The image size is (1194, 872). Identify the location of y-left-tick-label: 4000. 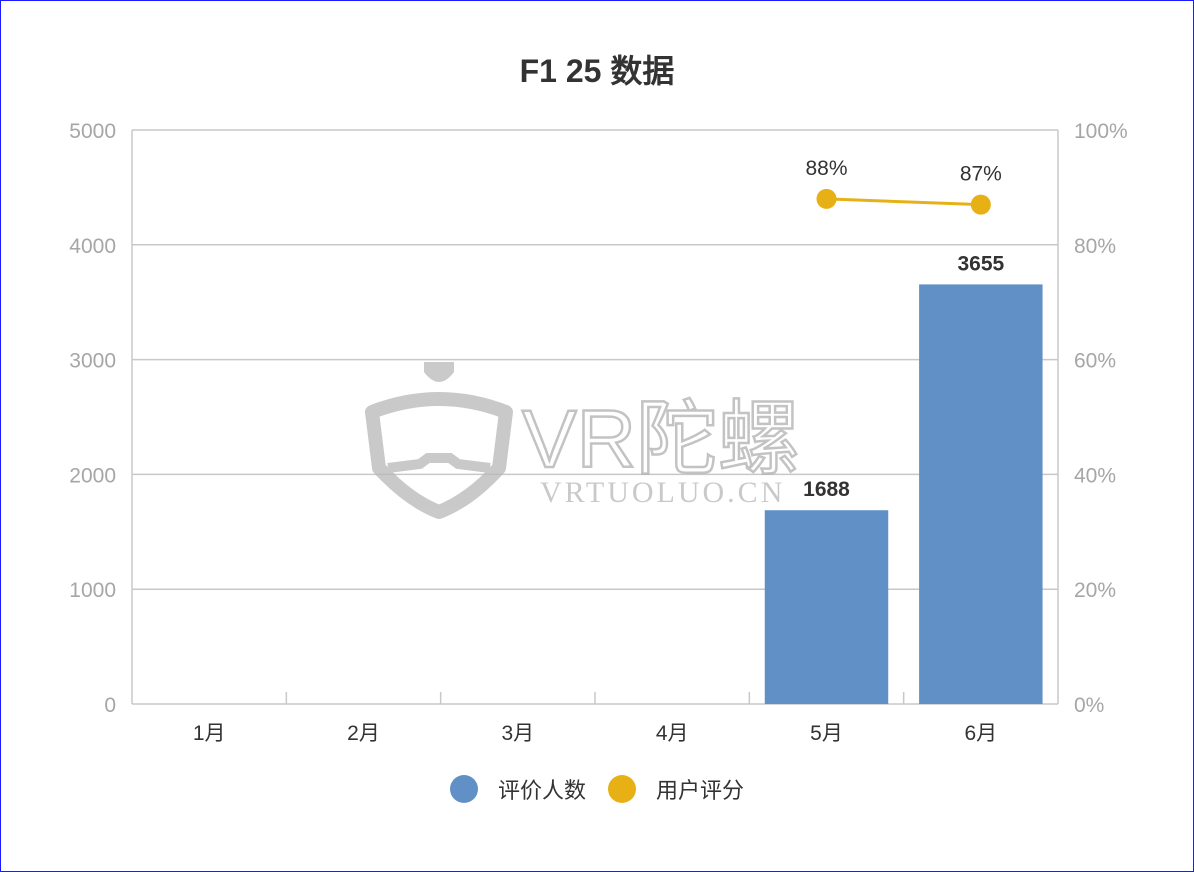
(92, 246).